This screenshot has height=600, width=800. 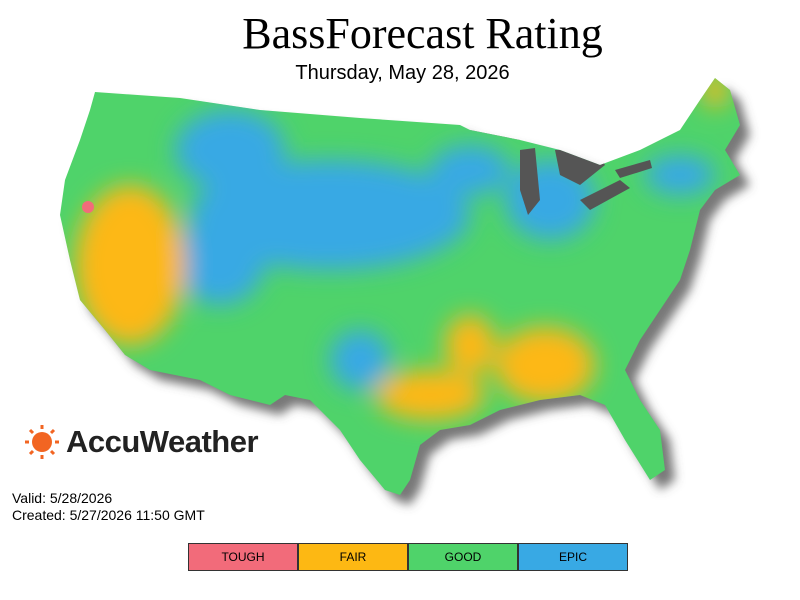 What do you see at coordinates (108, 515) in the screenshot?
I see `created-date: Created: 5/27/2026 11:50 GMT` at bounding box center [108, 515].